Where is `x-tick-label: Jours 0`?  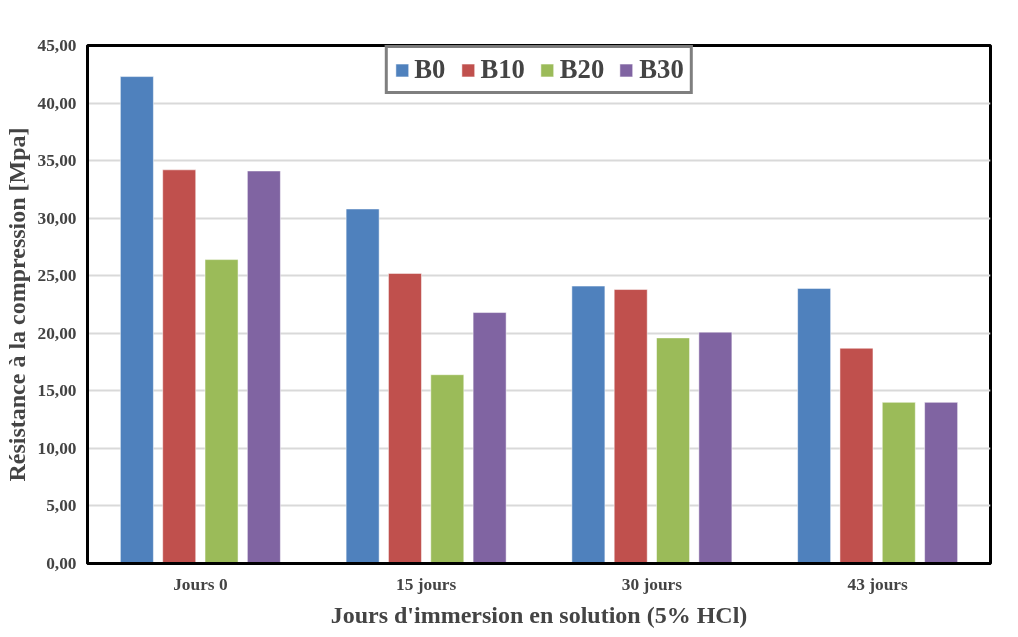
x-tick-label: Jours 0 is located at coordinates (200, 584).